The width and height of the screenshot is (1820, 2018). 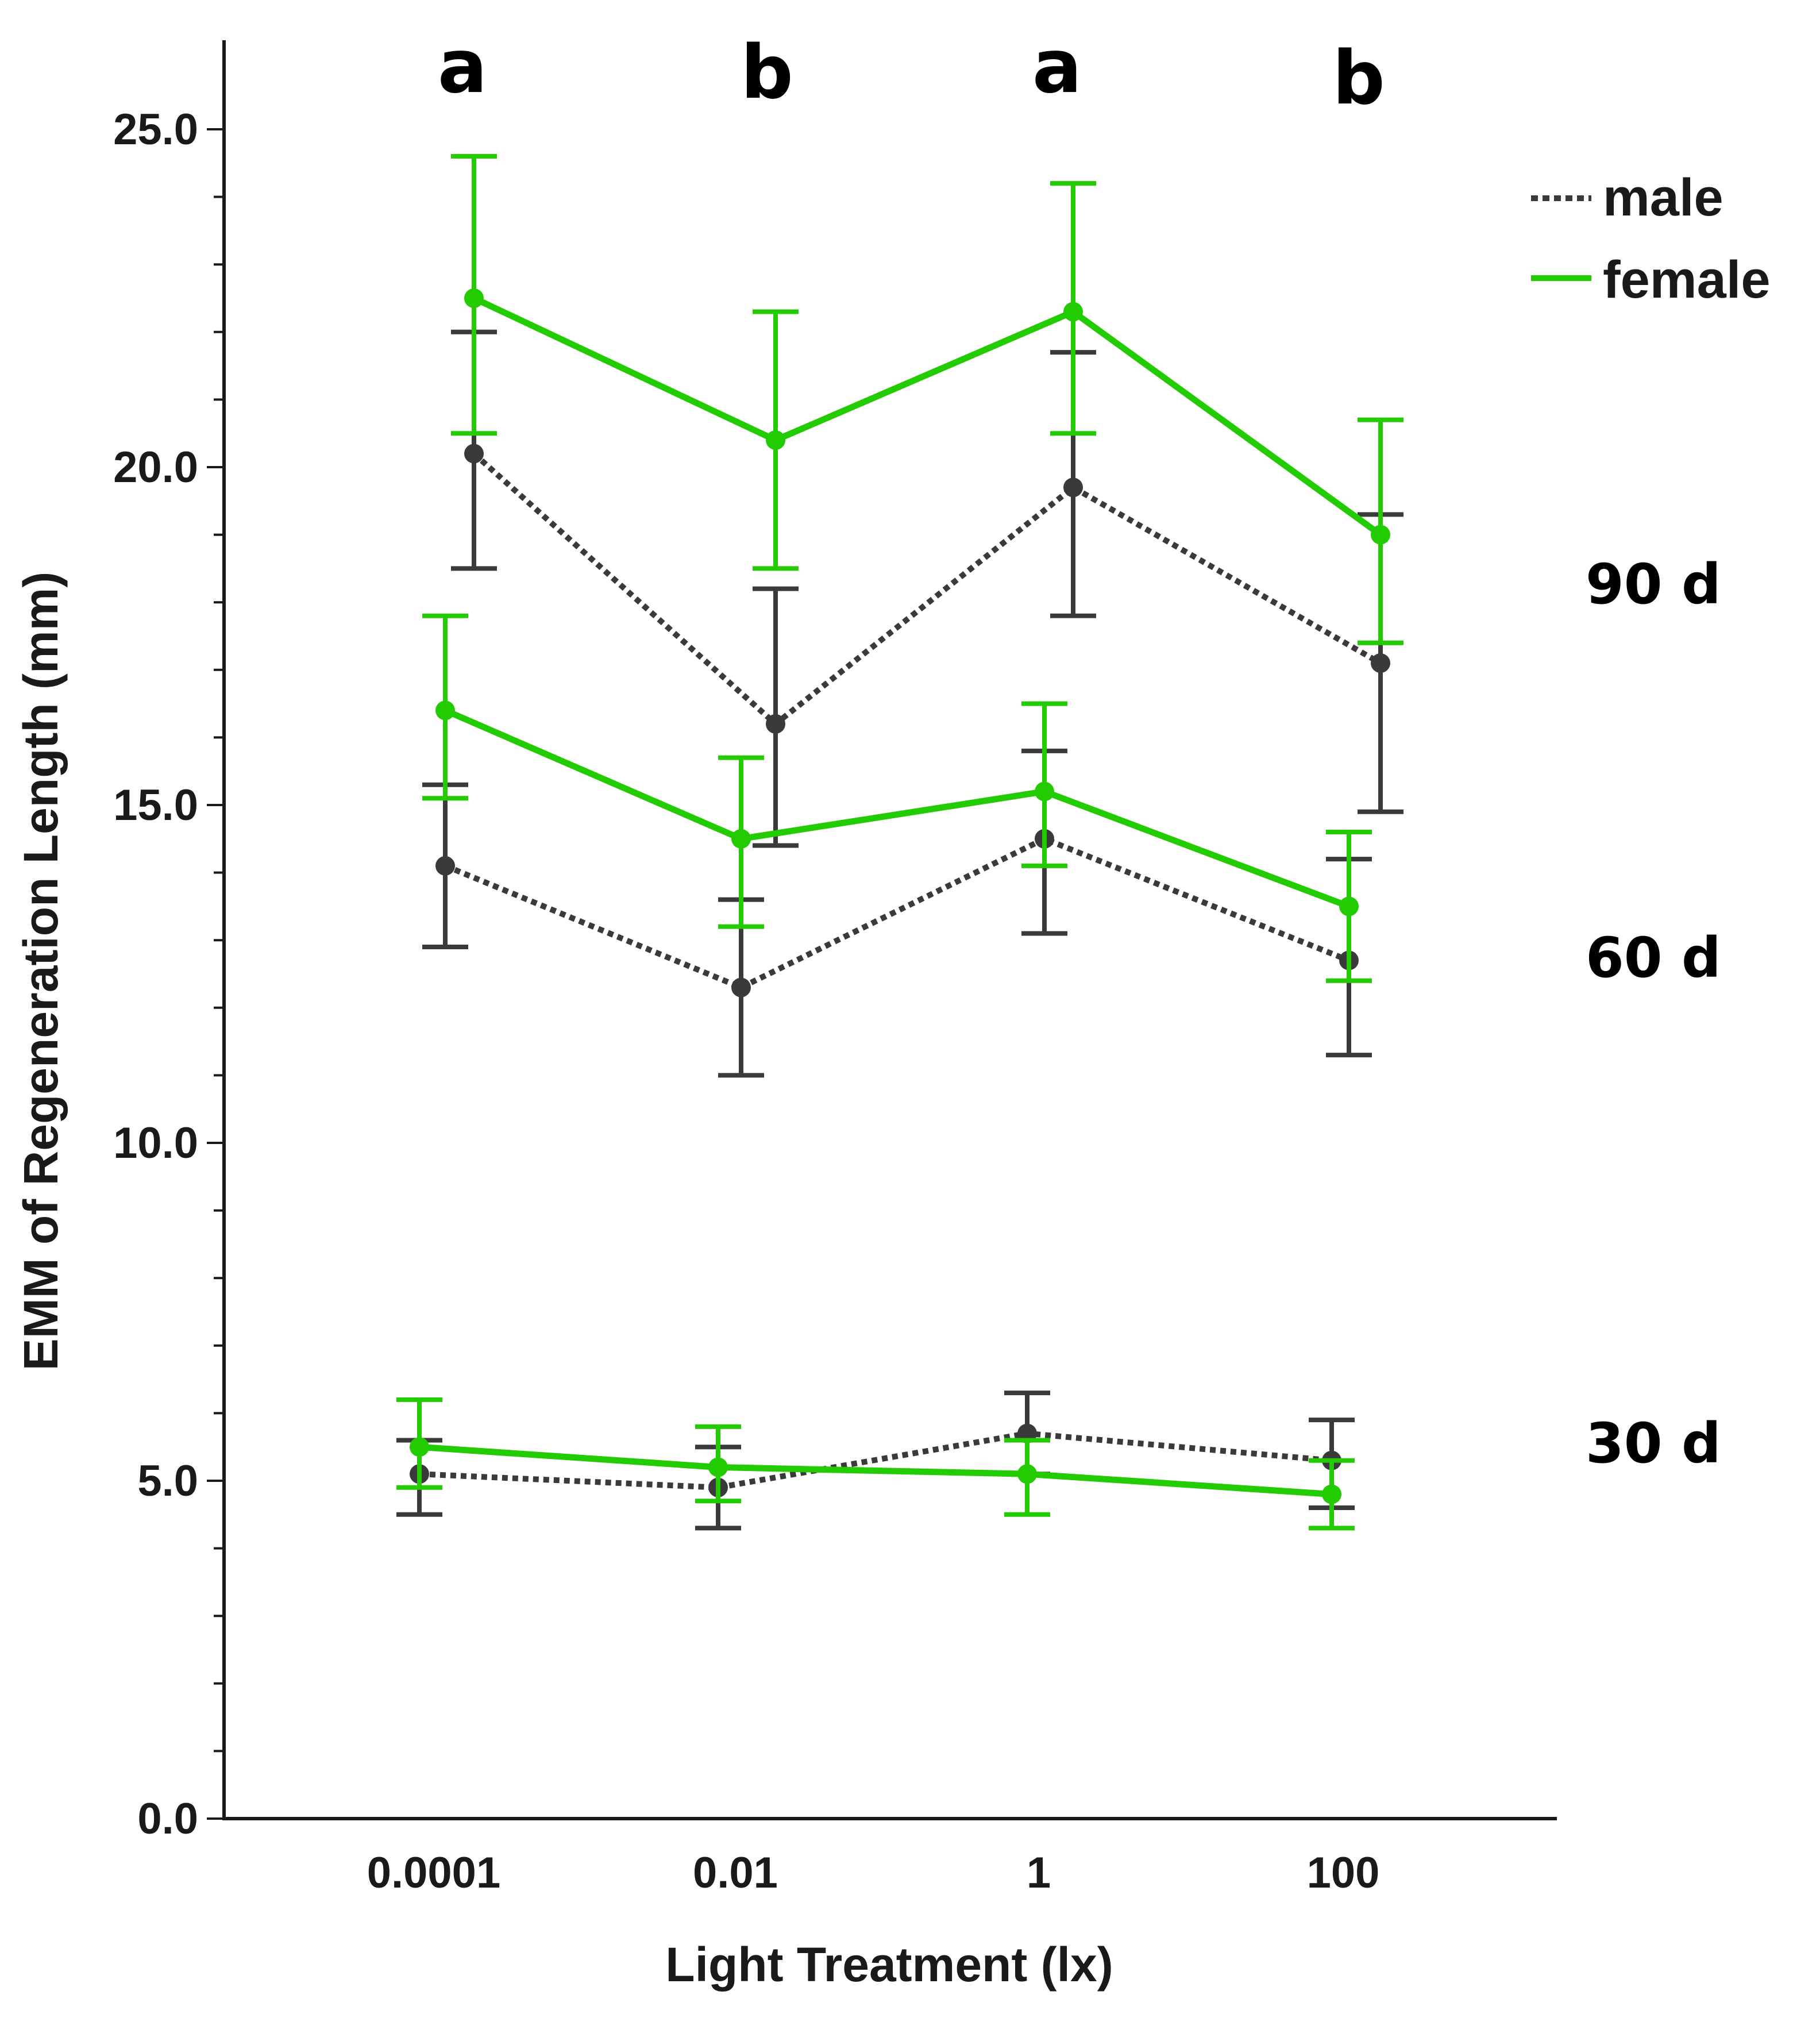 I want to click on group-label: 90 d, so click(x=1653, y=584).